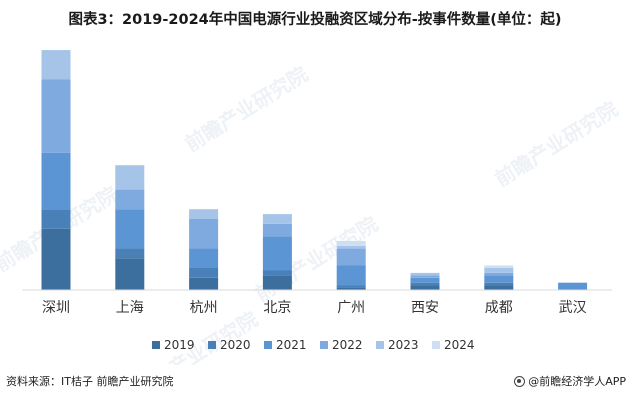  What do you see at coordinates (179, 345) in the screenshot?
I see `legend-label-2019: 2019` at bounding box center [179, 345].